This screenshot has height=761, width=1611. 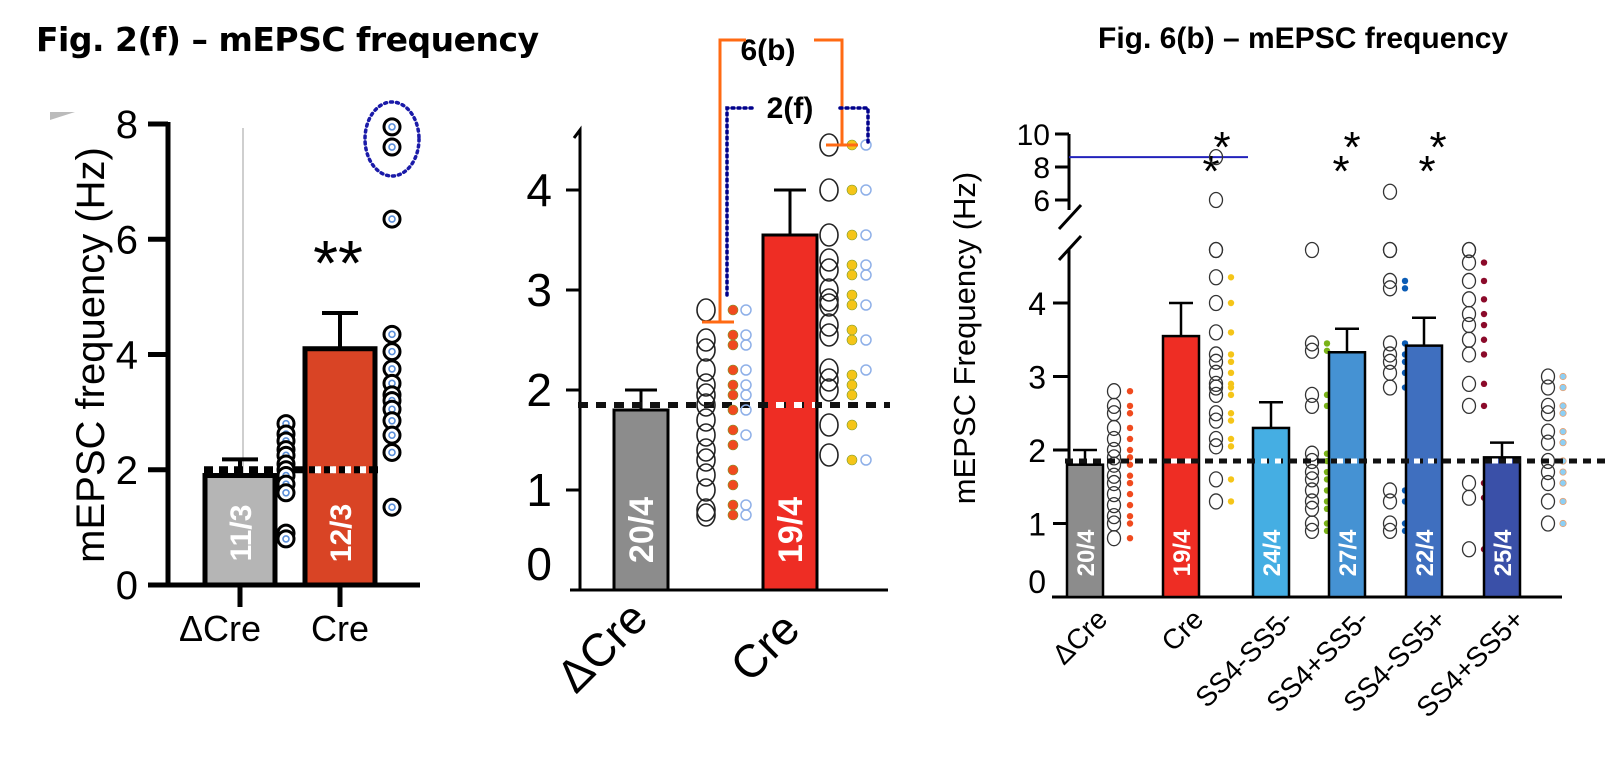 What do you see at coordinates (338, 263) in the screenshot?
I see `significance-marker: **` at bounding box center [338, 263].